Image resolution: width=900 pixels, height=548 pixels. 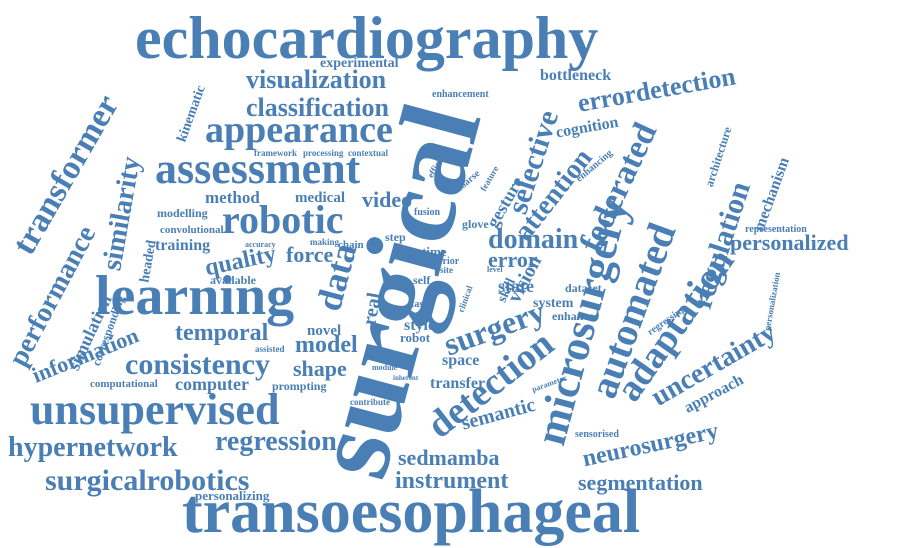 I want to click on word-medical: medical, so click(x=320, y=198).